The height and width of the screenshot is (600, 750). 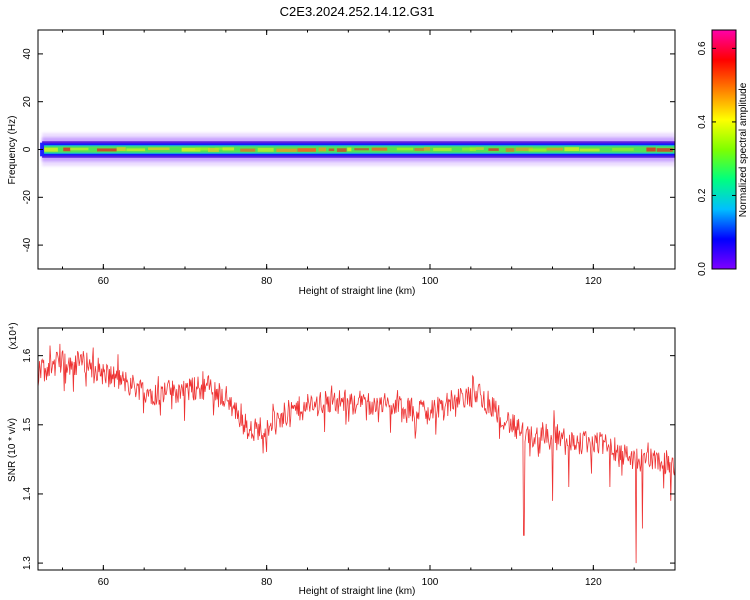 I want to click on spec-xtick-label-0: 60, so click(x=104, y=281).